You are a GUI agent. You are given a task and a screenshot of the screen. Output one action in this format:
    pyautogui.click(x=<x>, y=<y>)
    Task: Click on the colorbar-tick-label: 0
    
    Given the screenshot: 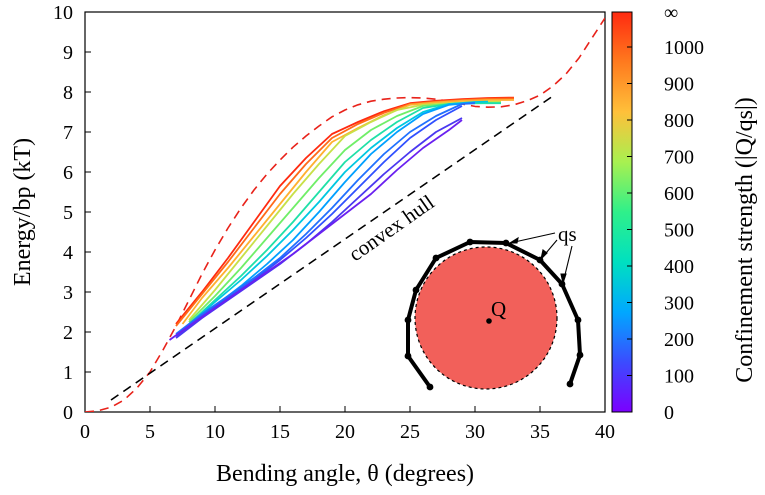 What is the action you would take?
    pyautogui.click(x=669, y=413)
    